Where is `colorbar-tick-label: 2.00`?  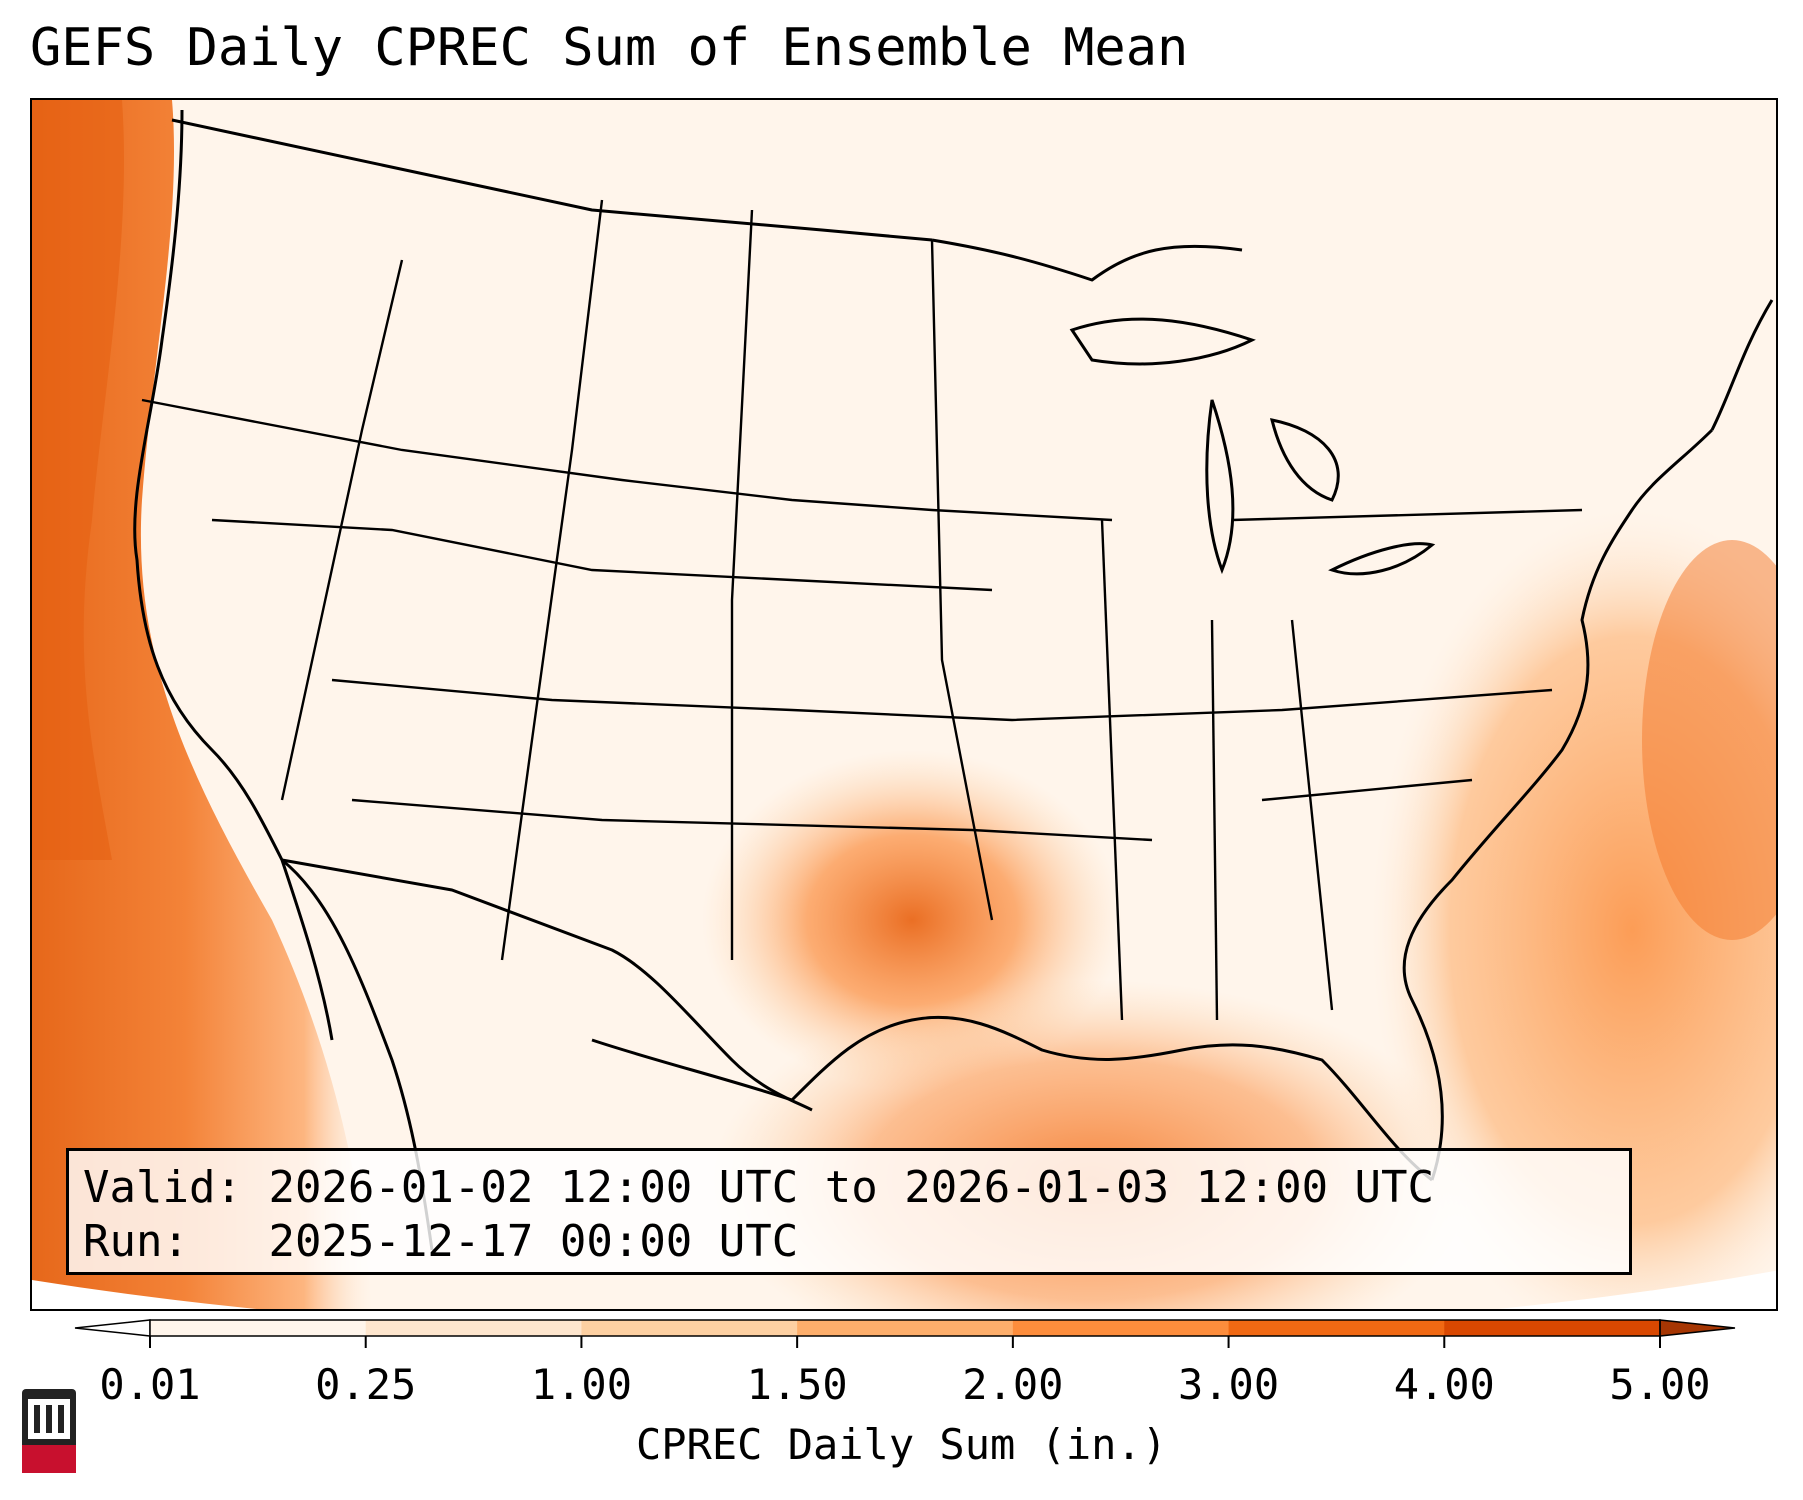
colorbar-tick-label: 2.00 is located at coordinates (1013, 1384).